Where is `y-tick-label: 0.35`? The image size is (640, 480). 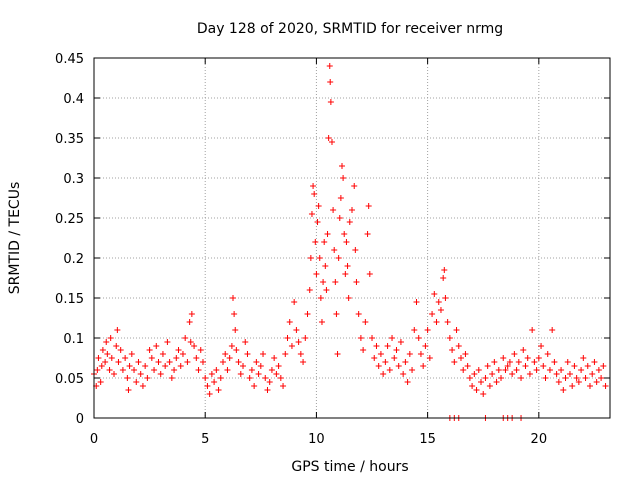
y-tick-label: 0.35 is located at coordinates (69, 139).